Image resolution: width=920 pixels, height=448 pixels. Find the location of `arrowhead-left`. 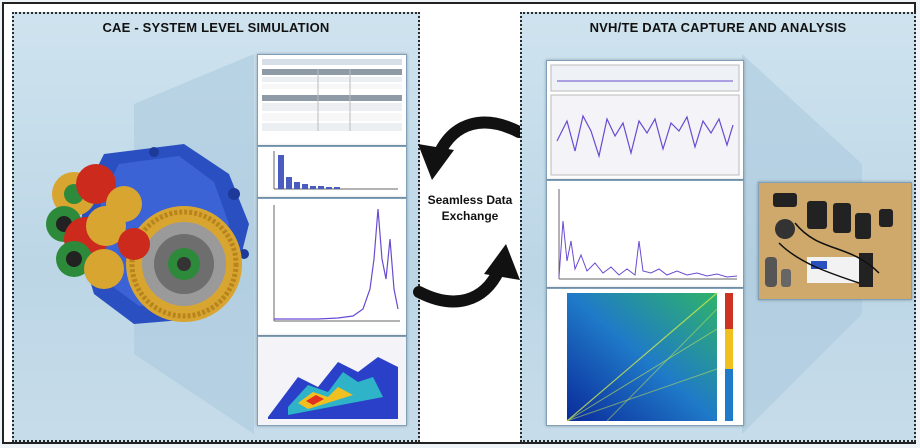

arrowhead-left is located at coordinates (436, 162).